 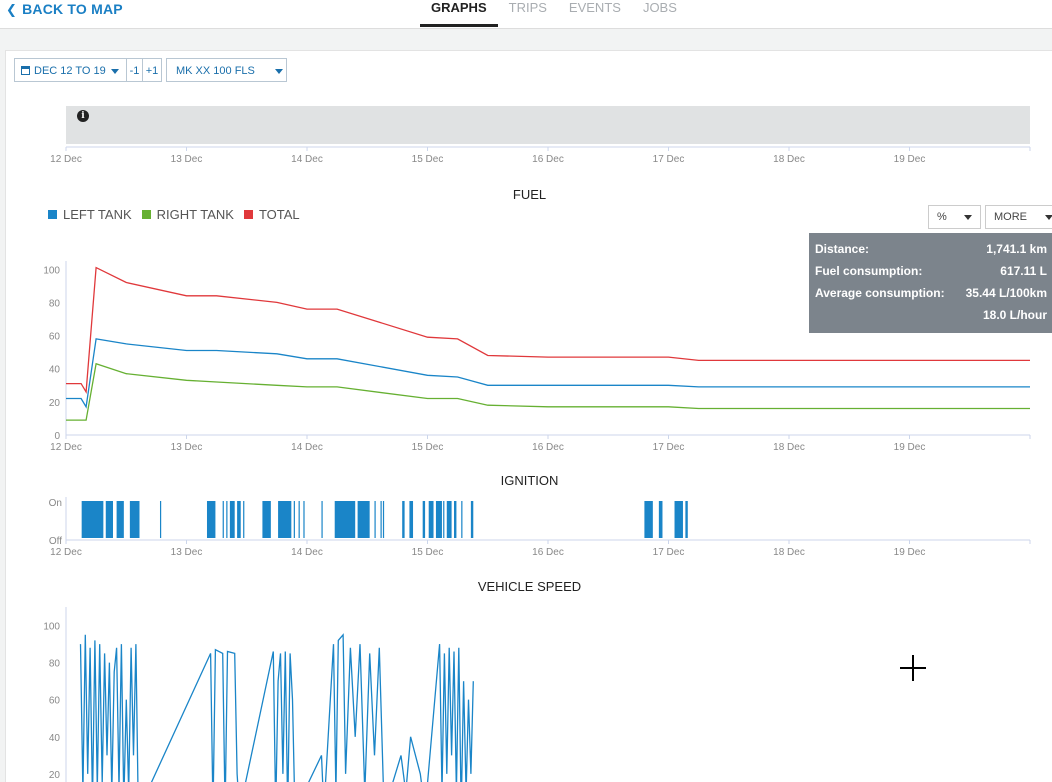 What do you see at coordinates (1023, 271) in the screenshot?
I see `tooltip-value: 617.11 L` at bounding box center [1023, 271].